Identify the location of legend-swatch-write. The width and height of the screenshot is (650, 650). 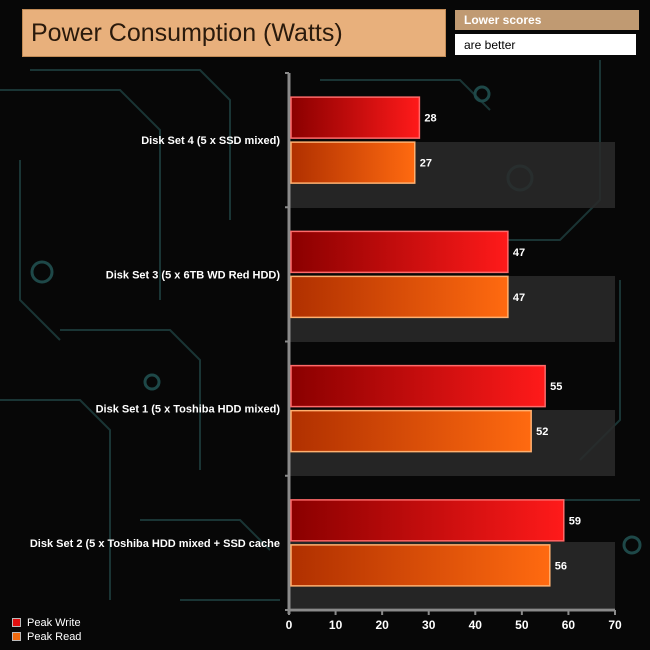
(16, 622).